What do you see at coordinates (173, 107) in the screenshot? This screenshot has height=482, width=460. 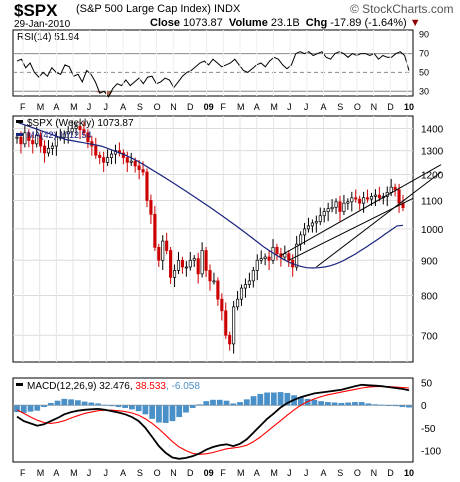 I see `month-label: N` at bounding box center [173, 107].